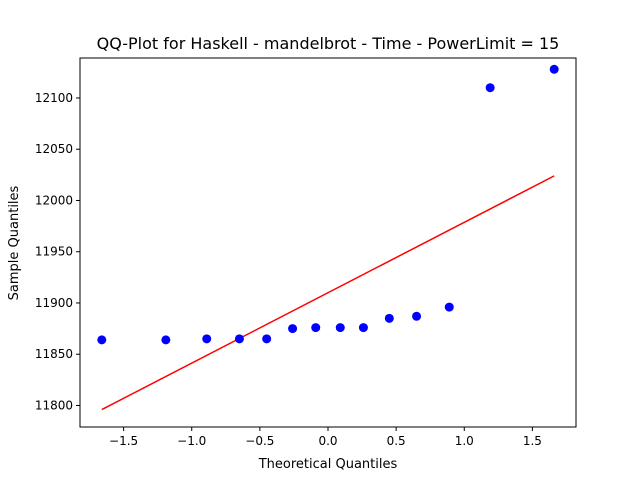 The height and width of the screenshot is (480, 640). Describe the element at coordinates (327, 441) in the screenshot. I see `x-tick-label: 0.0` at that location.